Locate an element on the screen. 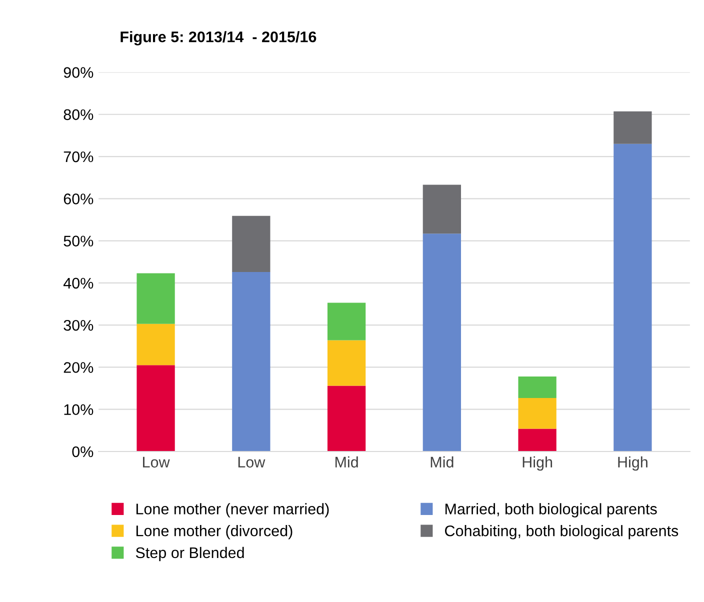  y-tick-label: 20% is located at coordinates (79, 367).